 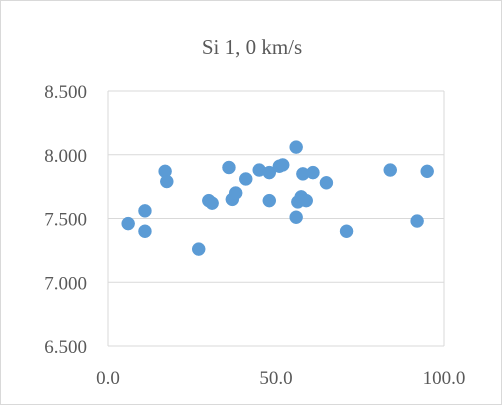 I want to click on y-tick-label: 7.500, so click(x=65, y=220).